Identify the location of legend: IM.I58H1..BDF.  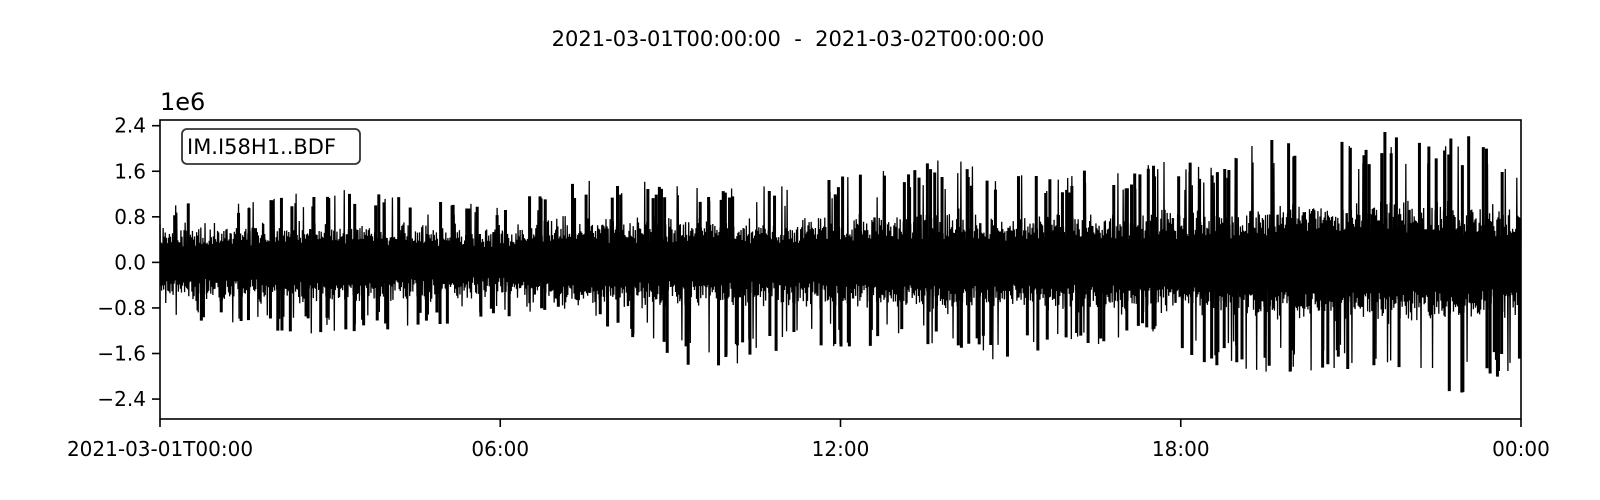
(271, 146).